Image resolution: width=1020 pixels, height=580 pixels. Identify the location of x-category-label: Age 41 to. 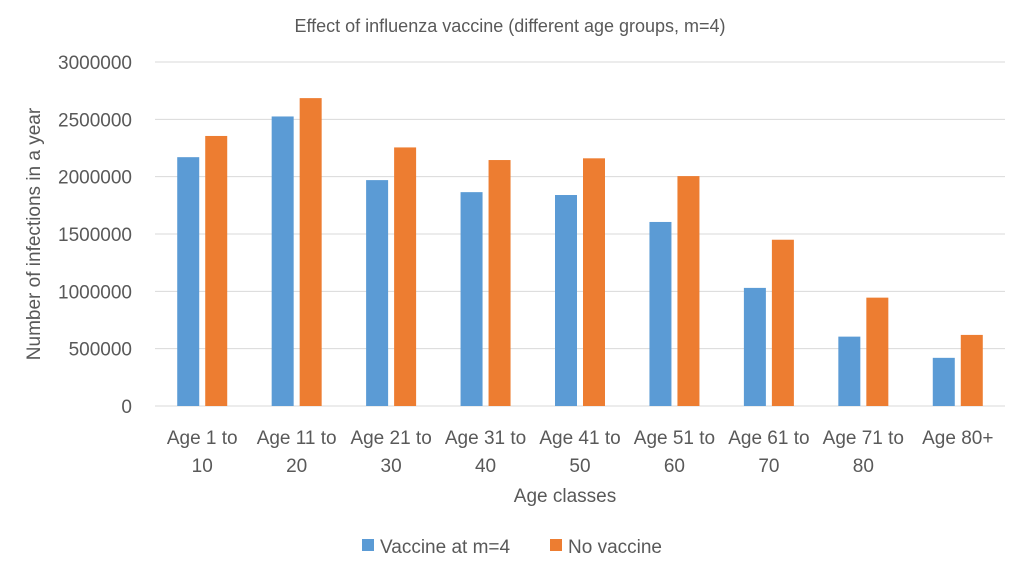
(579, 438).